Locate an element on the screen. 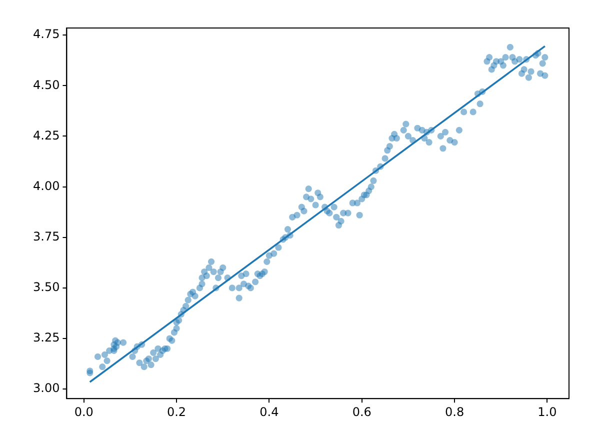 The image size is (605, 443). x-tick-label: 0.8 is located at coordinates (454, 411).